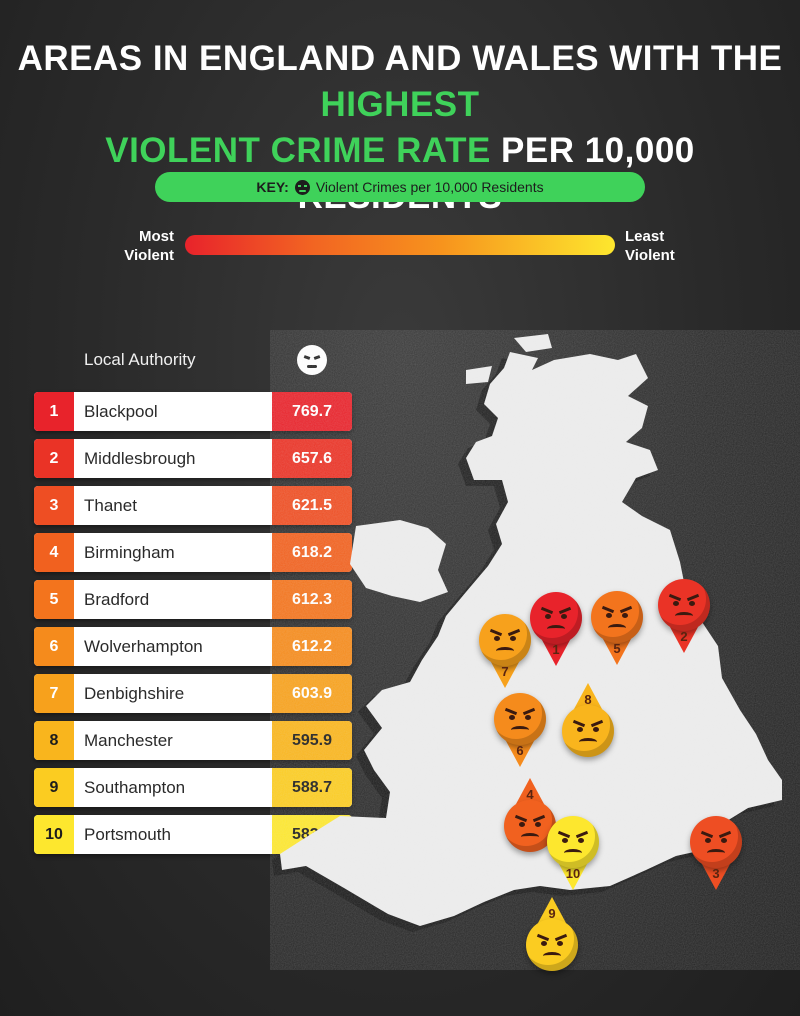  Describe the element at coordinates (617, 648) in the screenshot. I see `pin-rank-label: 5` at that location.